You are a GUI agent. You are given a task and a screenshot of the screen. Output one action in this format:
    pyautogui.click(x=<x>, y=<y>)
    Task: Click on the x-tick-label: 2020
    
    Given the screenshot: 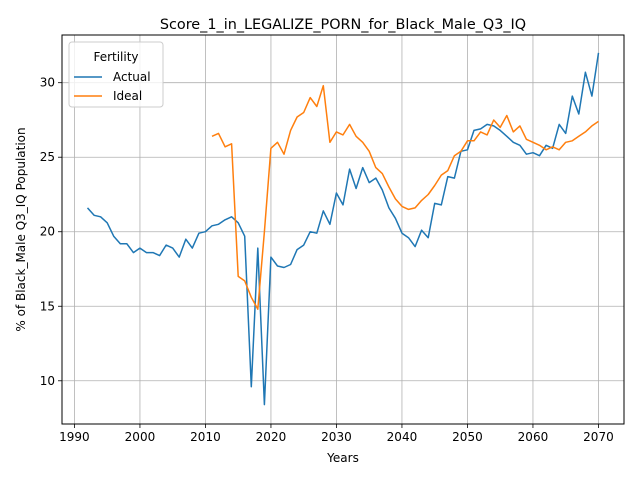 What is the action you would take?
    pyautogui.click(x=271, y=437)
    